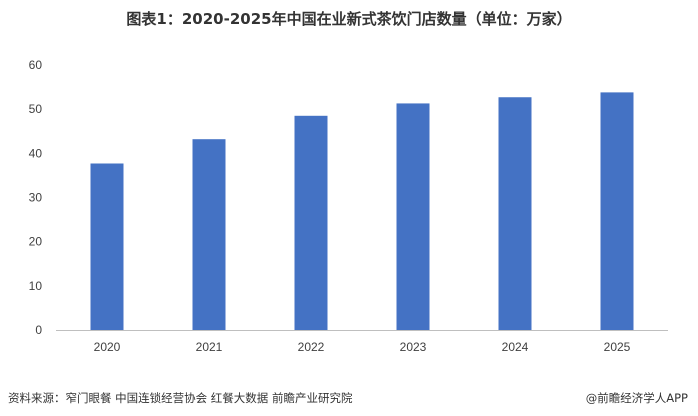  What do you see at coordinates (36, 65) in the screenshot?
I see `y-tick-label: 60` at bounding box center [36, 65].